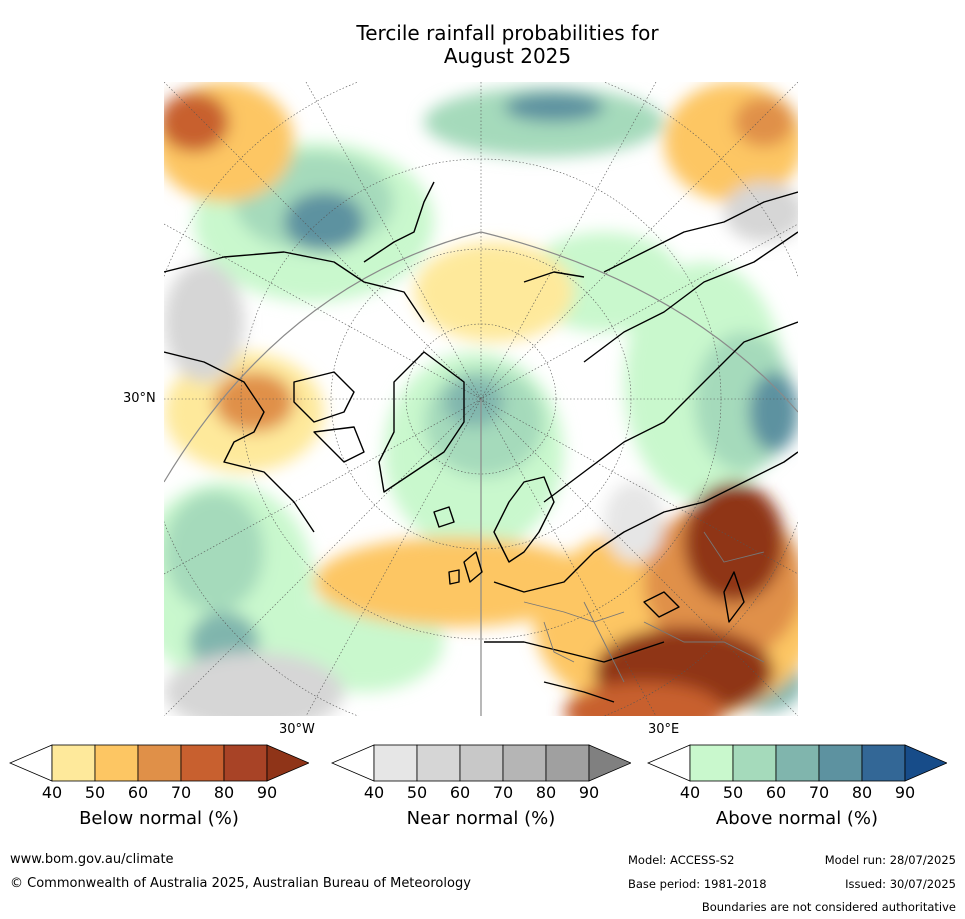  What do you see at coordinates (776, 792) in the screenshot?
I see `cb-above-tick: 60` at bounding box center [776, 792].